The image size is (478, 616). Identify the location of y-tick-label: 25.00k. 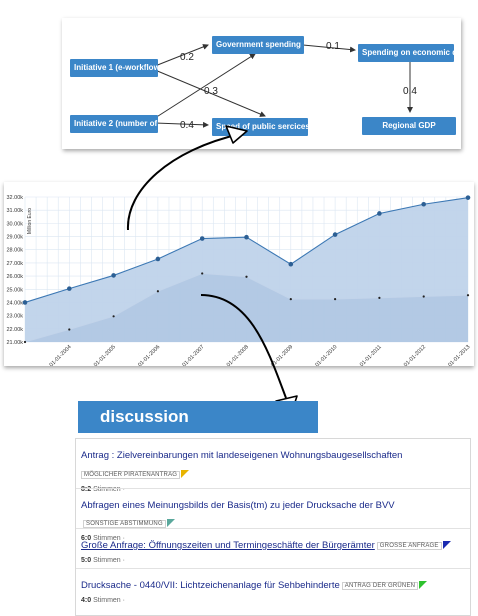
(14, 290).